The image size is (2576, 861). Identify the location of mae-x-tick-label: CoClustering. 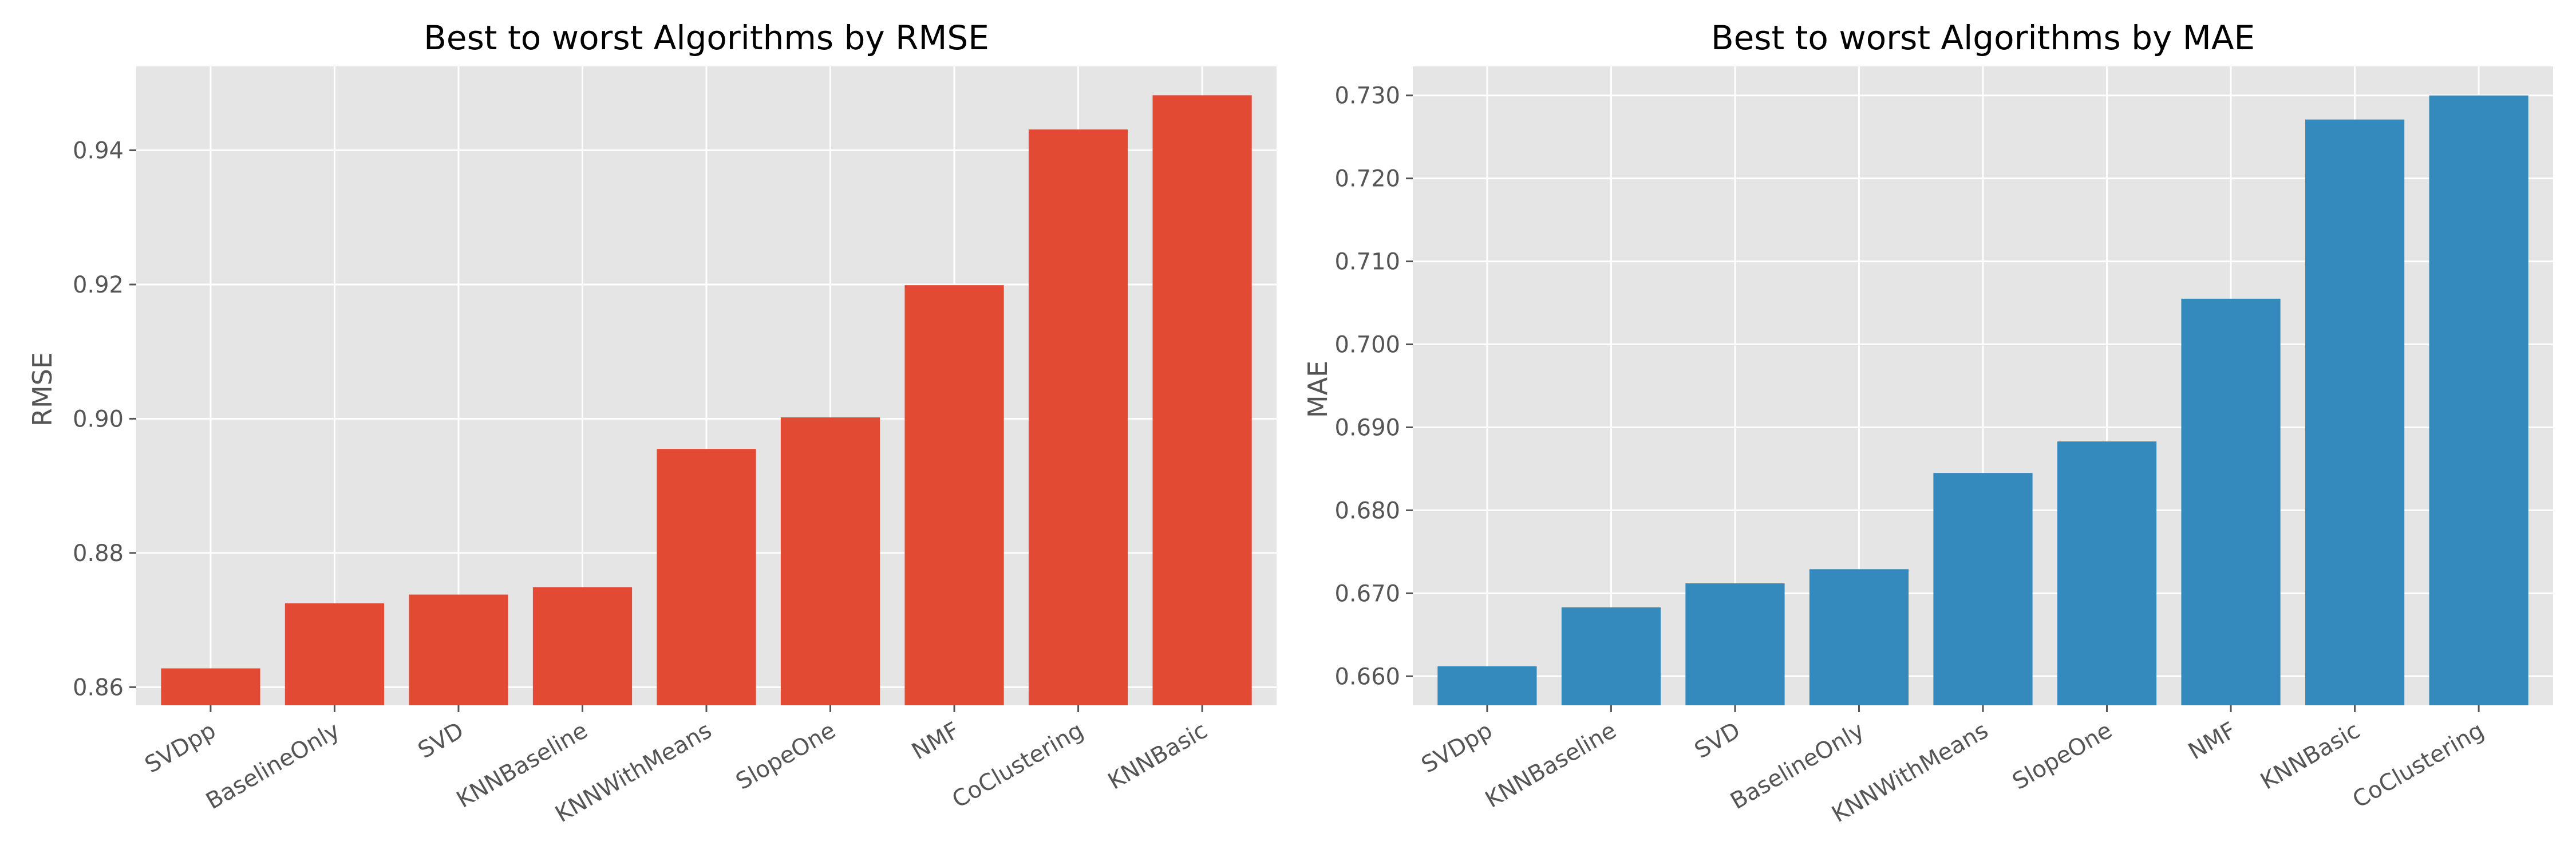
(2418, 765).